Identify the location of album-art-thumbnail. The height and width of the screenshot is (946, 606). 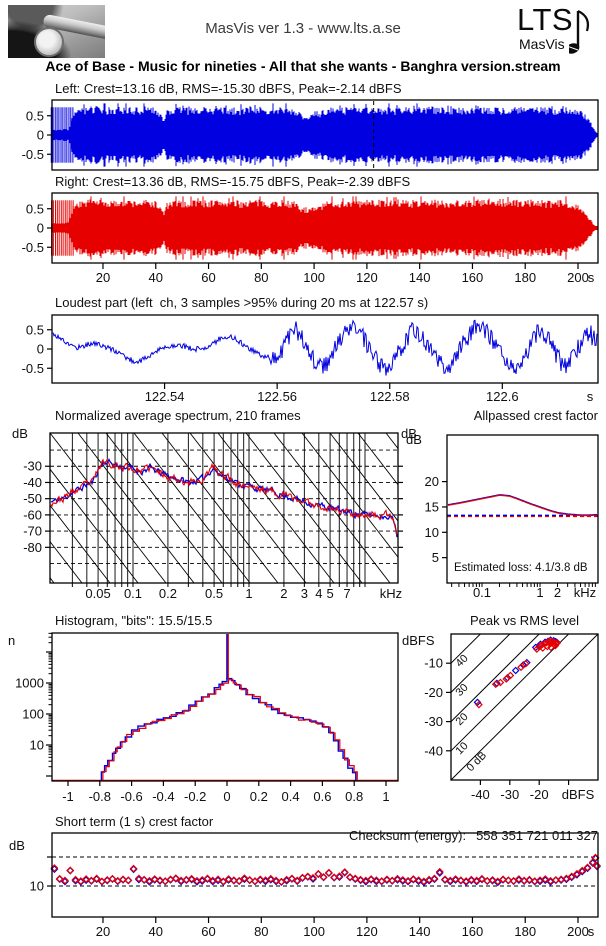
(56, 31).